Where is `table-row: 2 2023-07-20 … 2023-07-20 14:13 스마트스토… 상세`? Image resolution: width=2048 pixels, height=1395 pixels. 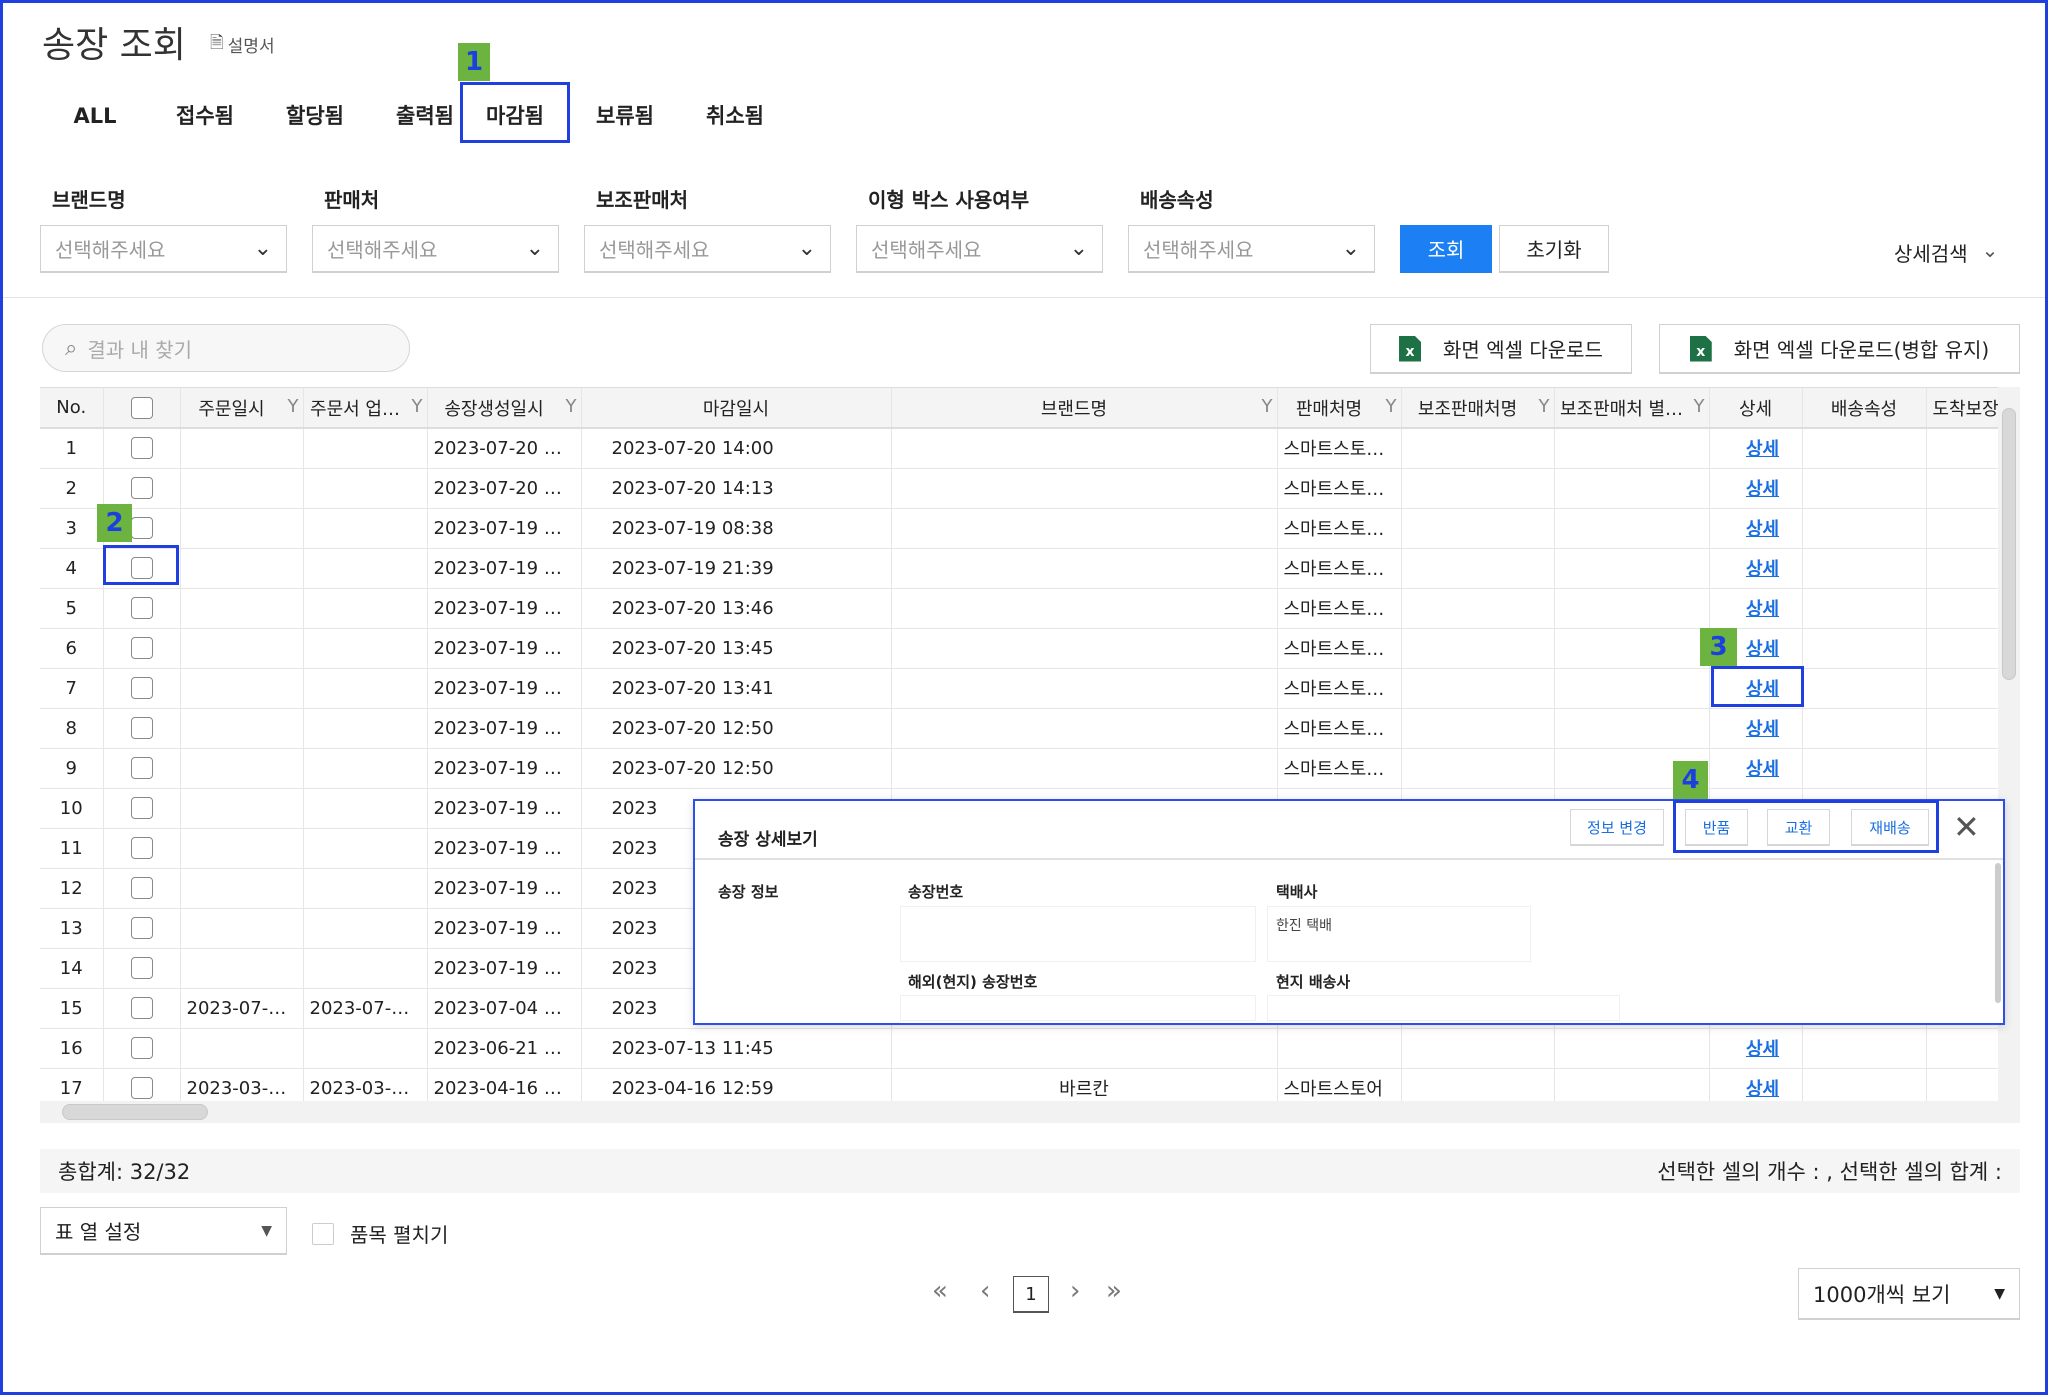 table-row: 2 2023-07-20 … 2023-07-20 14:13 스마트스토… 상세 is located at coordinates (1019, 488).